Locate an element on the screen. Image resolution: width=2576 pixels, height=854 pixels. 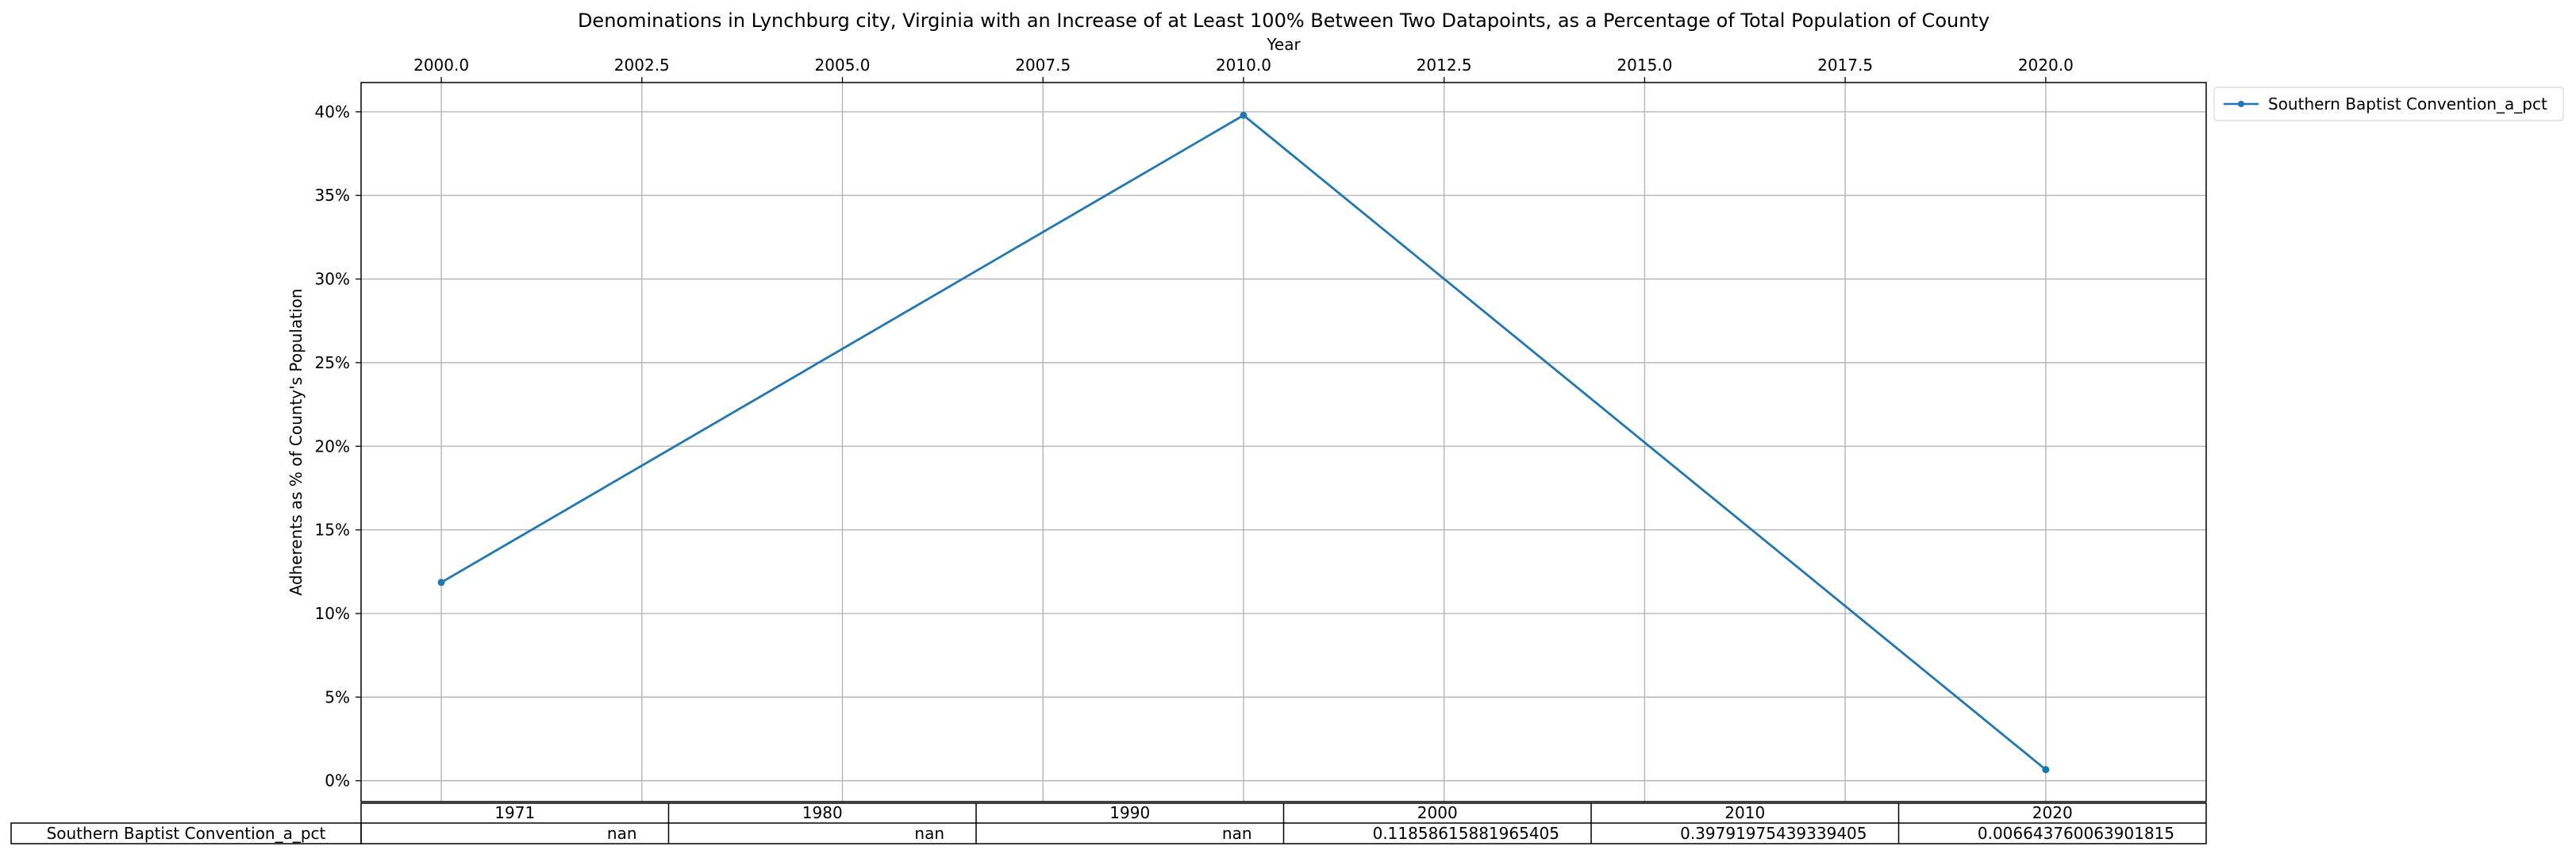
table-col-header: 2020 is located at coordinates (2052, 812).